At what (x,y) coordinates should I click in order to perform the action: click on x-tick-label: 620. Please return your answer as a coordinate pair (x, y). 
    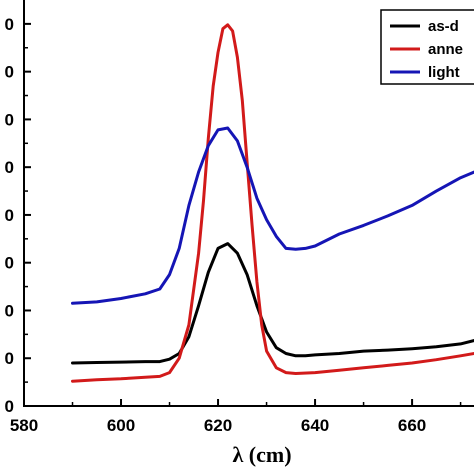
    Looking at the image, I should click on (218, 425).